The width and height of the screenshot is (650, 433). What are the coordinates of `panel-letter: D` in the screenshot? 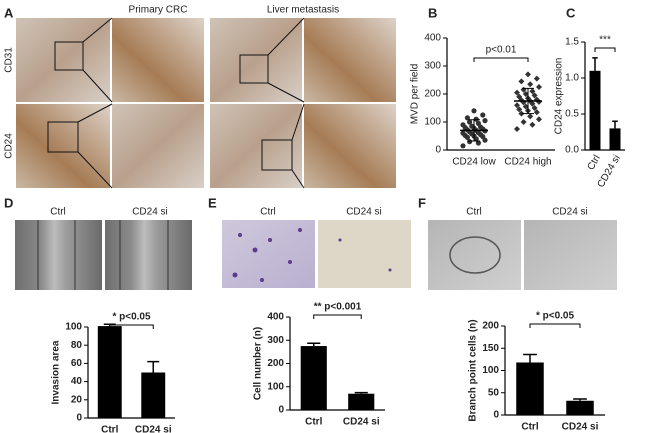 It's located at (8, 202).